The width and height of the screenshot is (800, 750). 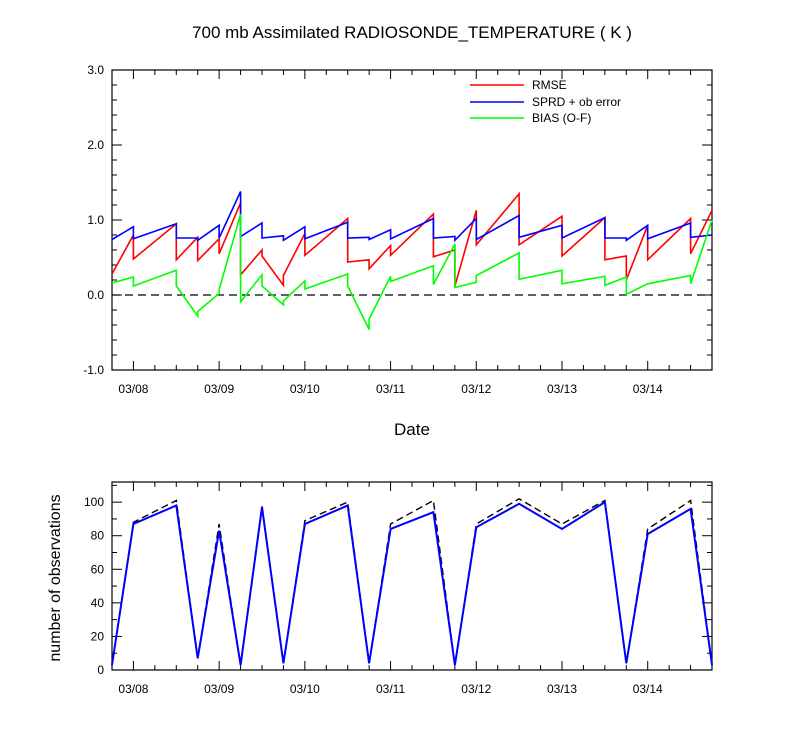 I want to click on y-tick-label: 20, so click(x=98, y=636).